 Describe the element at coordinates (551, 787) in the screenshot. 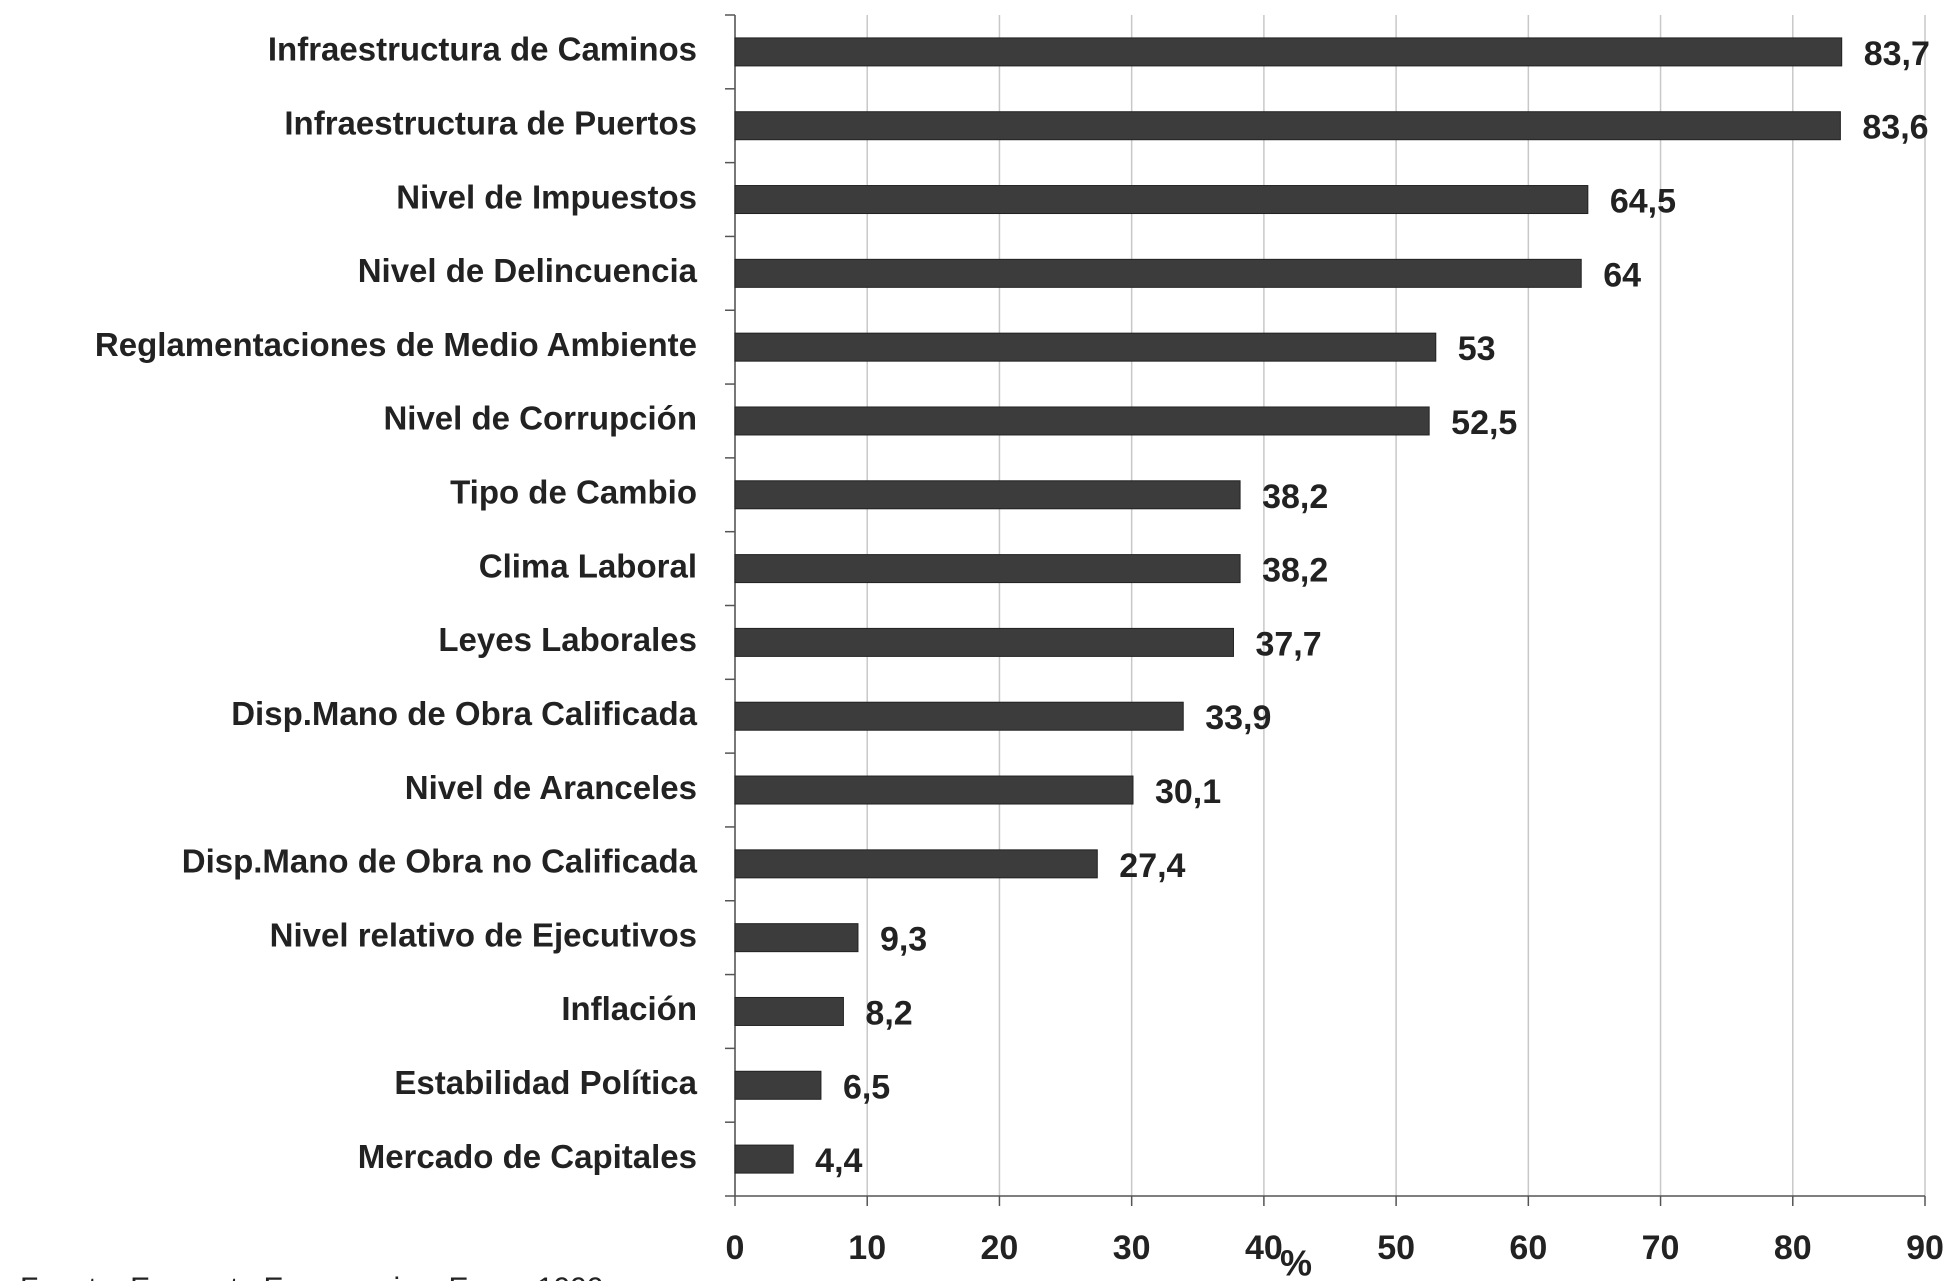

I see `y-tick-label: Nivel de Aranceles` at that location.